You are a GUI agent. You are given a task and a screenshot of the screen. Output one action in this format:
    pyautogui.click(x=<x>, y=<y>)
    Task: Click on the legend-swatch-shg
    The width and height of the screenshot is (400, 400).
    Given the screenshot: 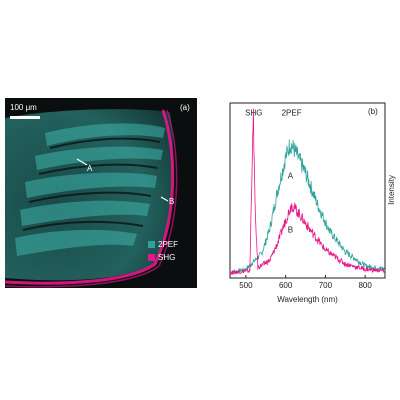 What is the action you would take?
    pyautogui.click(x=151, y=257)
    